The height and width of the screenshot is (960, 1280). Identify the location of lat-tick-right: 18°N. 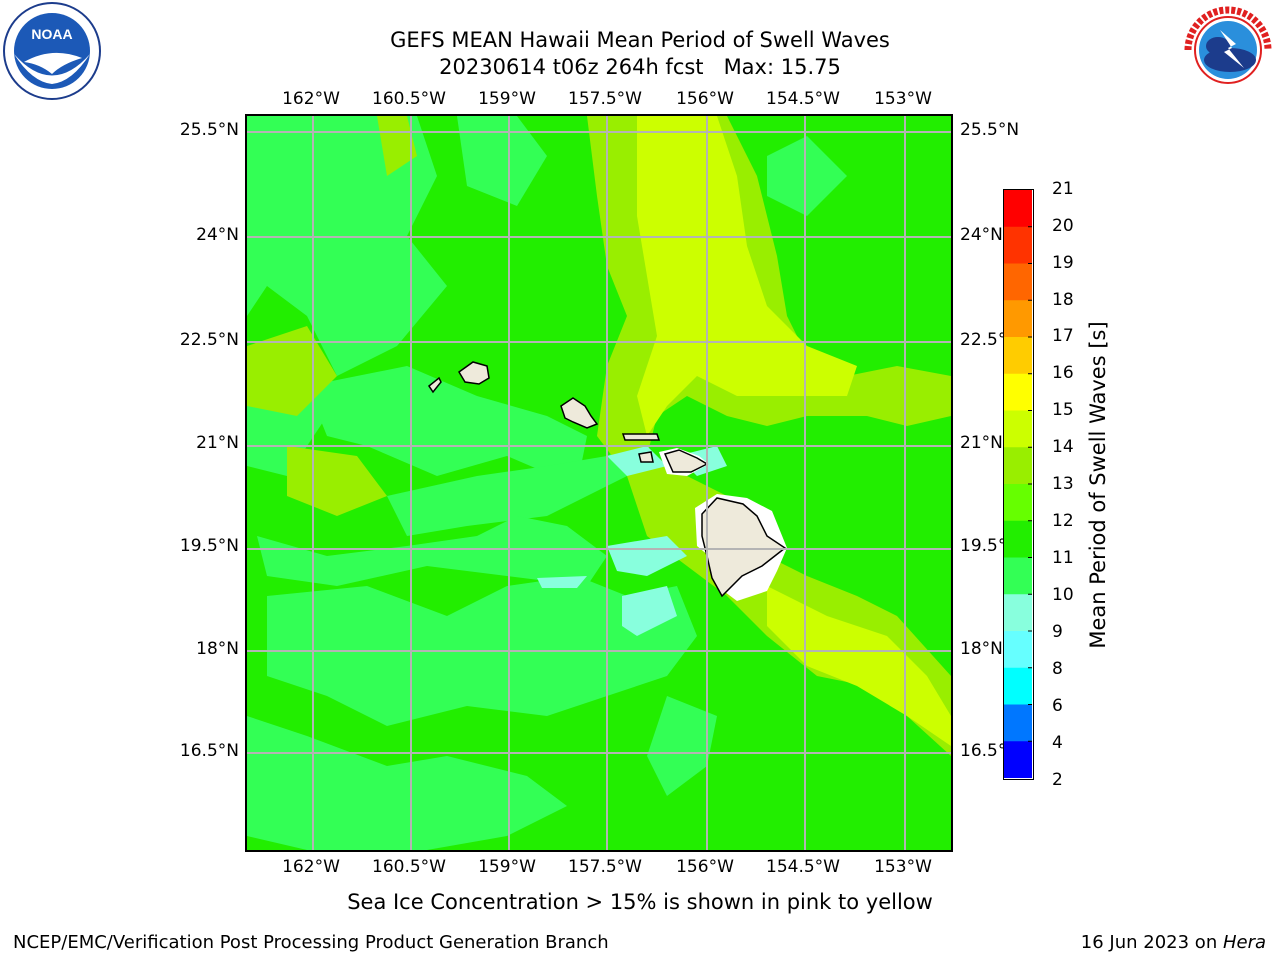
(981, 649).